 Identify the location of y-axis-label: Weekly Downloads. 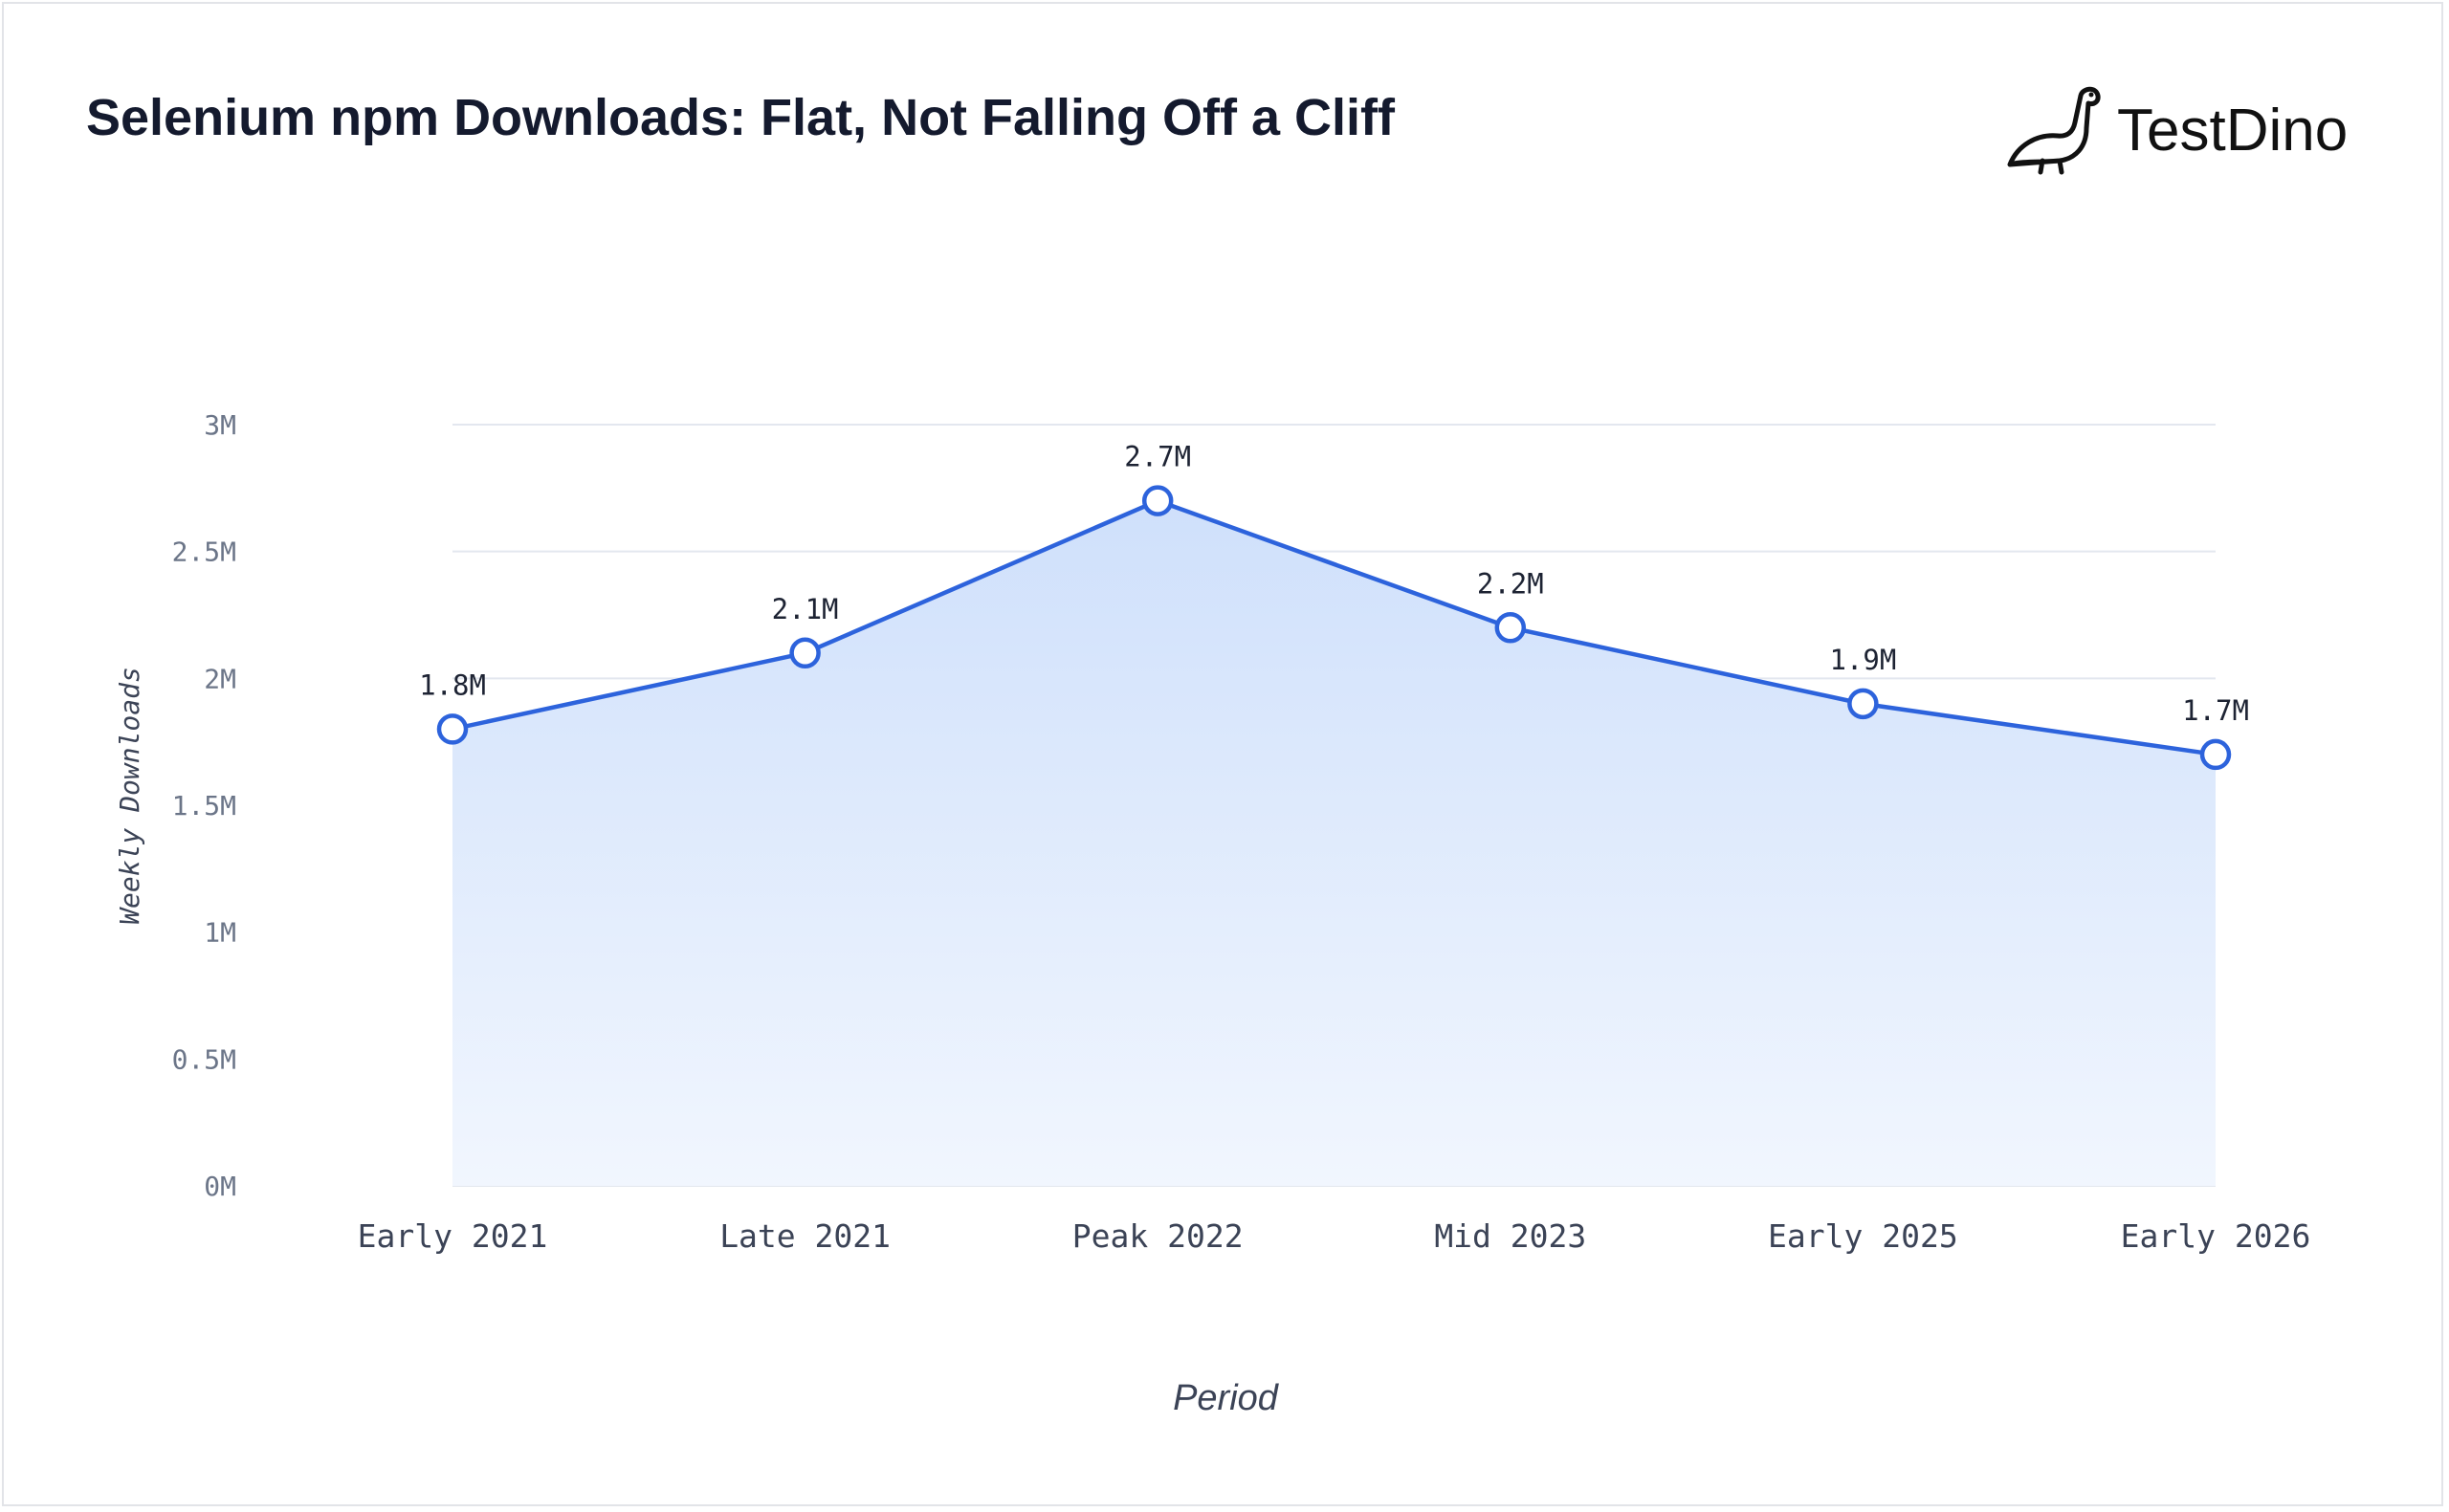
(130, 796).